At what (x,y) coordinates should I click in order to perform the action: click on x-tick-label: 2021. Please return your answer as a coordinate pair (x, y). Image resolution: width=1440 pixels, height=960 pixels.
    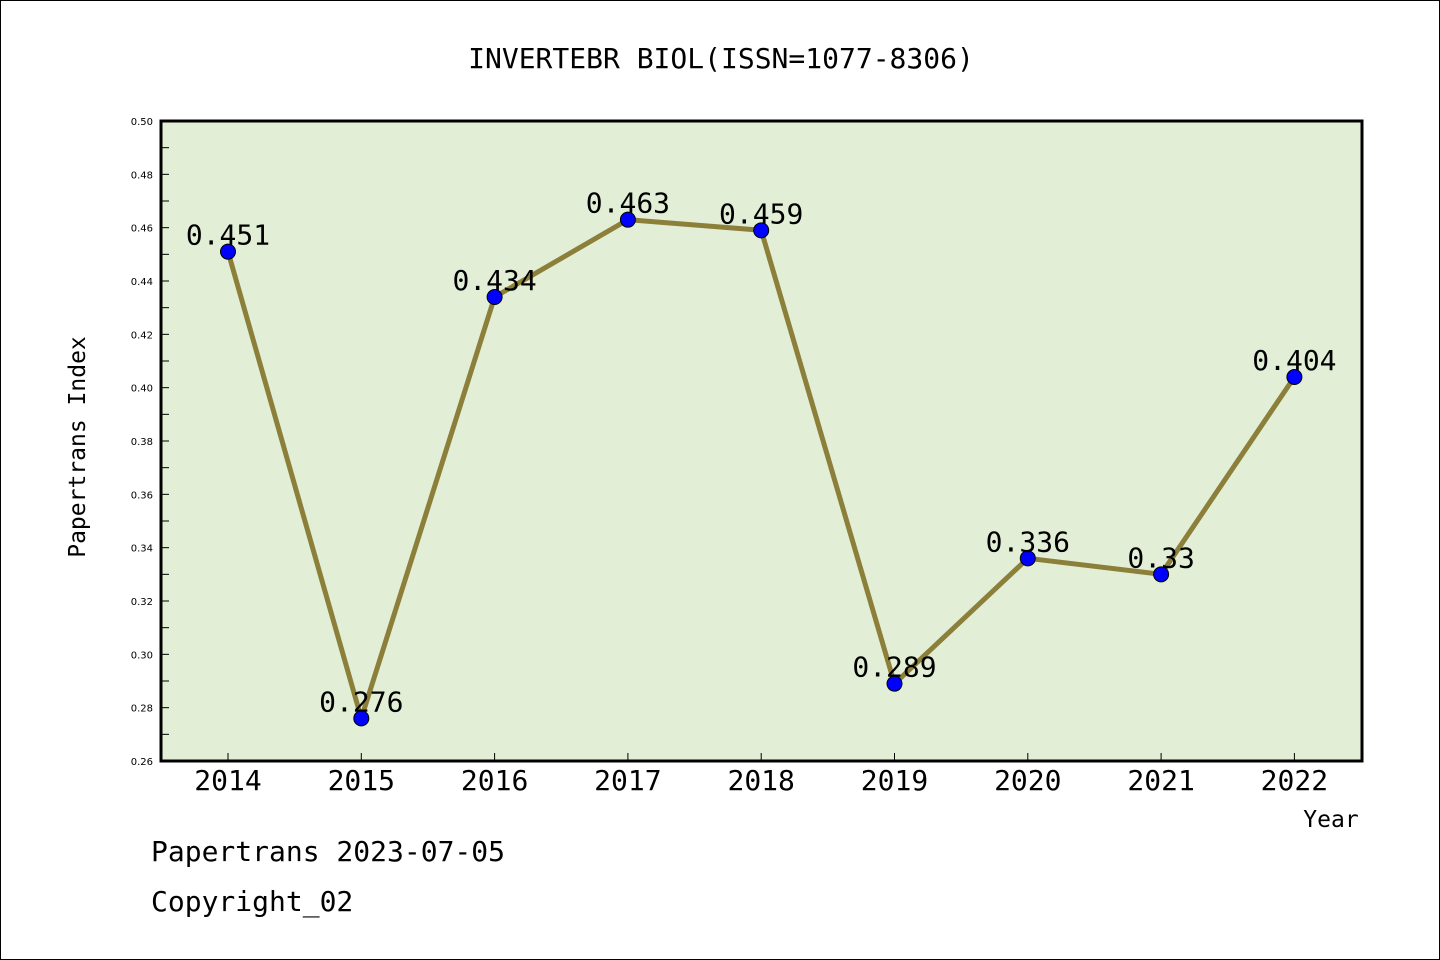
    Looking at the image, I should click on (1160, 780).